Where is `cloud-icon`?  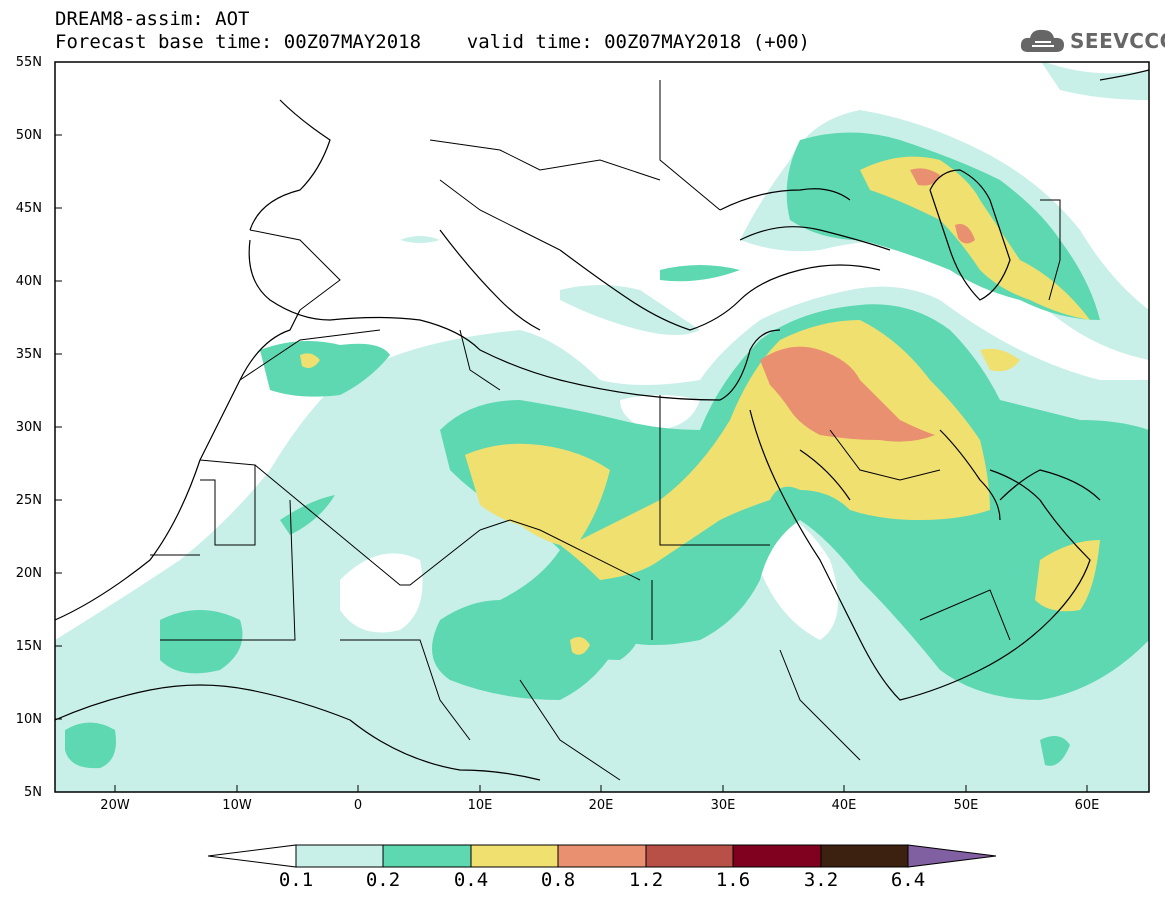
cloud-icon is located at coordinates (1042, 40).